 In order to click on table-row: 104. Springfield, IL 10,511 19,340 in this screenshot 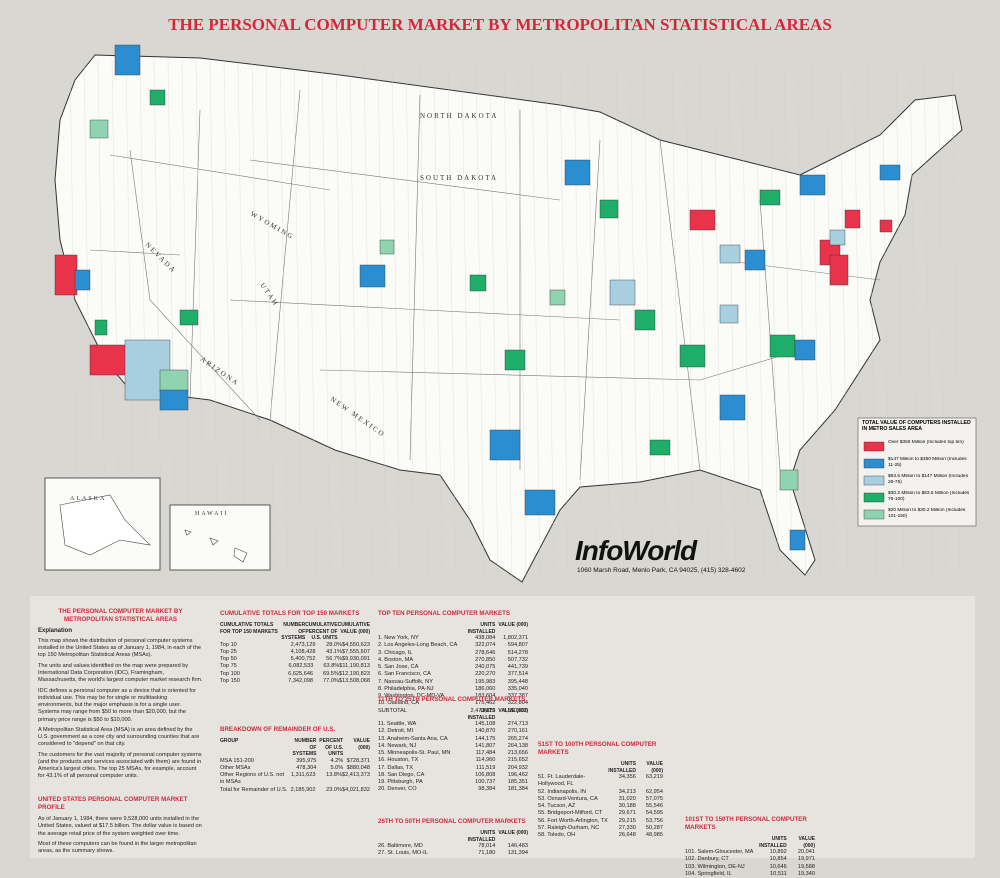, I will do `click(750, 874)`.